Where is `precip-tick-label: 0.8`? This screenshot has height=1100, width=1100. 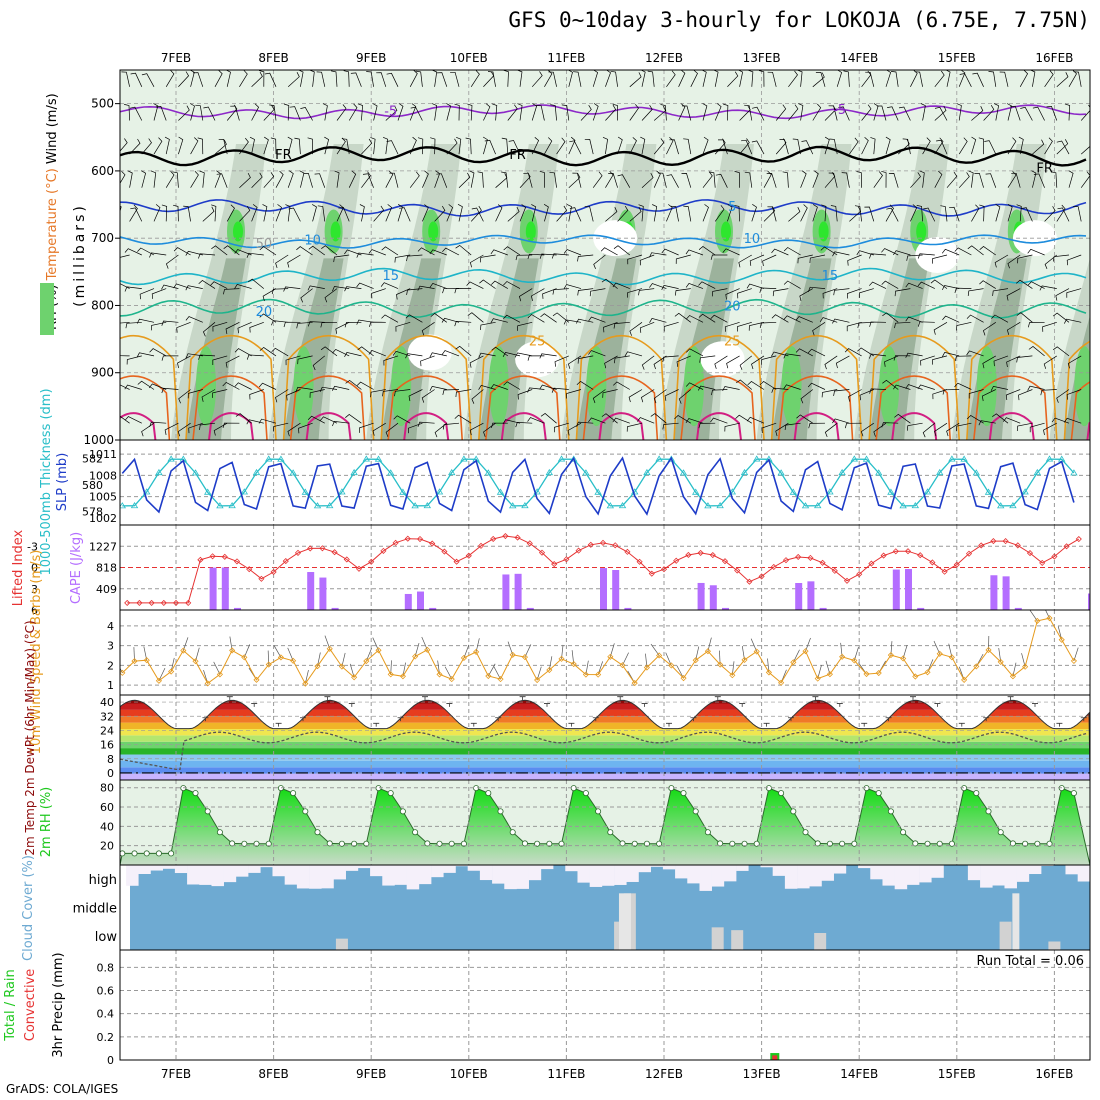 precip-tick-label: 0.8 is located at coordinates (106, 967).